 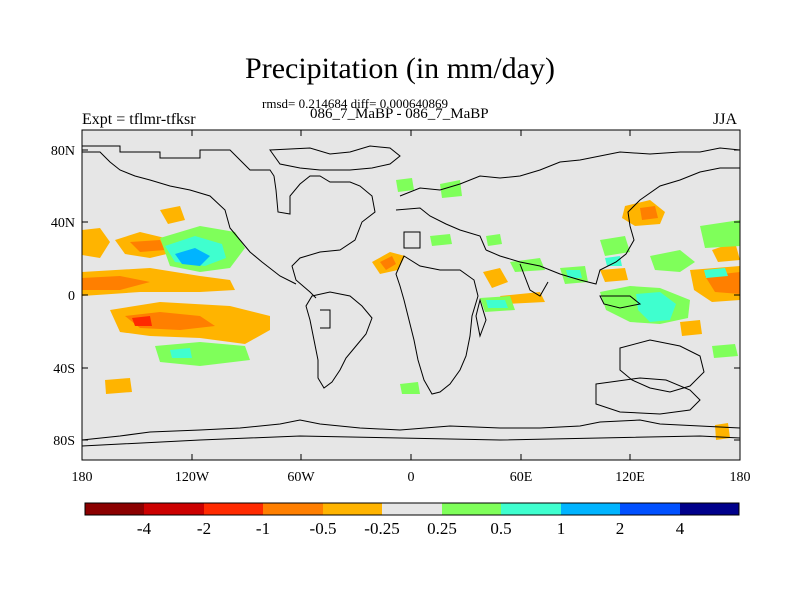 What do you see at coordinates (82, 477) in the screenshot?
I see `x-label-180w: 180` at bounding box center [82, 477].